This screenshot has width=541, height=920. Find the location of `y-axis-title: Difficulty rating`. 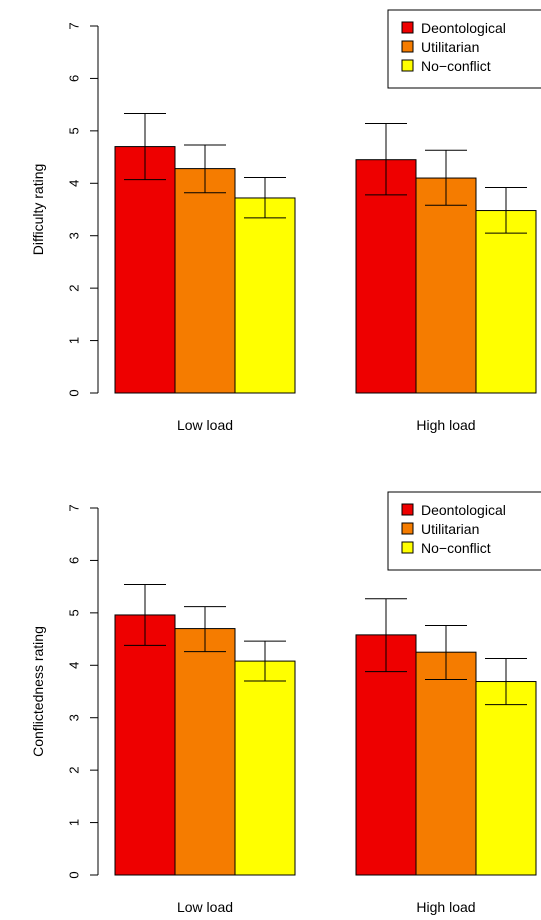

y-axis-title: Difficulty rating is located at coordinates (38, 210).